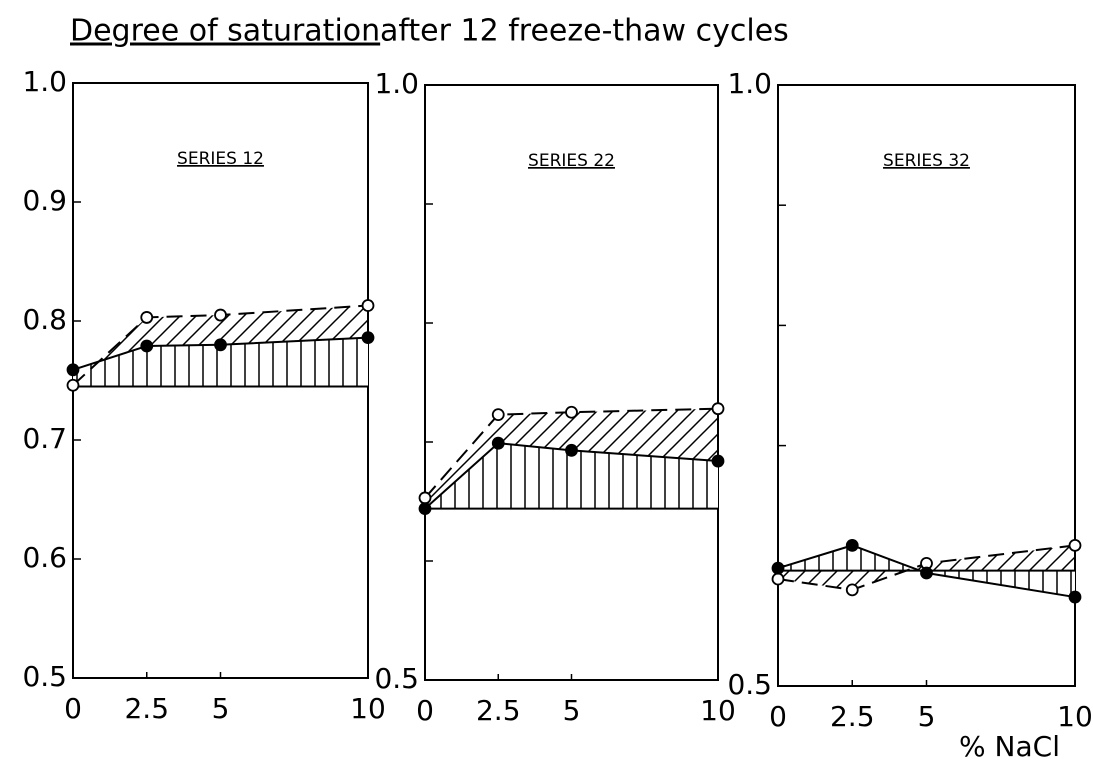 This screenshot has height=767, width=1093. What do you see at coordinates (44, 438) in the screenshot?
I see `y-tick-label: 0.7` at bounding box center [44, 438].